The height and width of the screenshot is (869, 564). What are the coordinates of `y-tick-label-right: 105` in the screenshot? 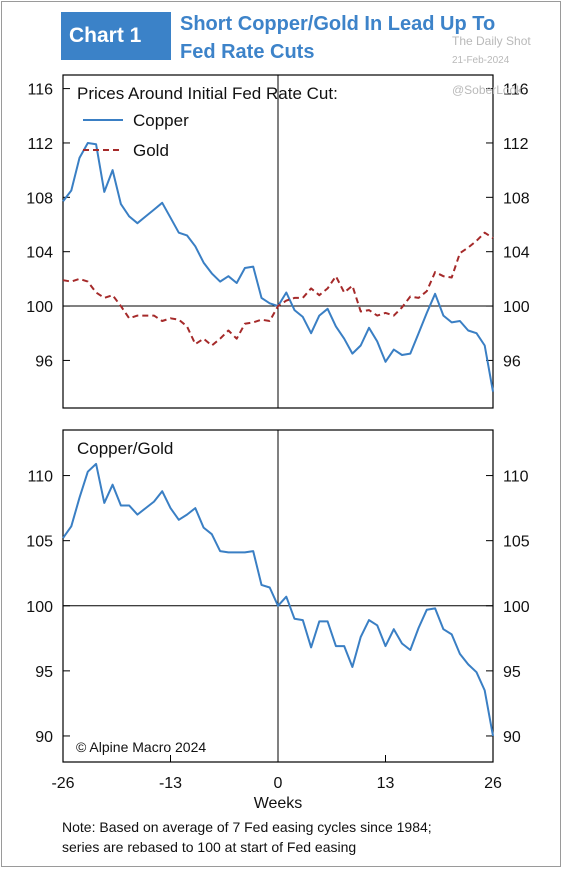 It's located at (516, 542).